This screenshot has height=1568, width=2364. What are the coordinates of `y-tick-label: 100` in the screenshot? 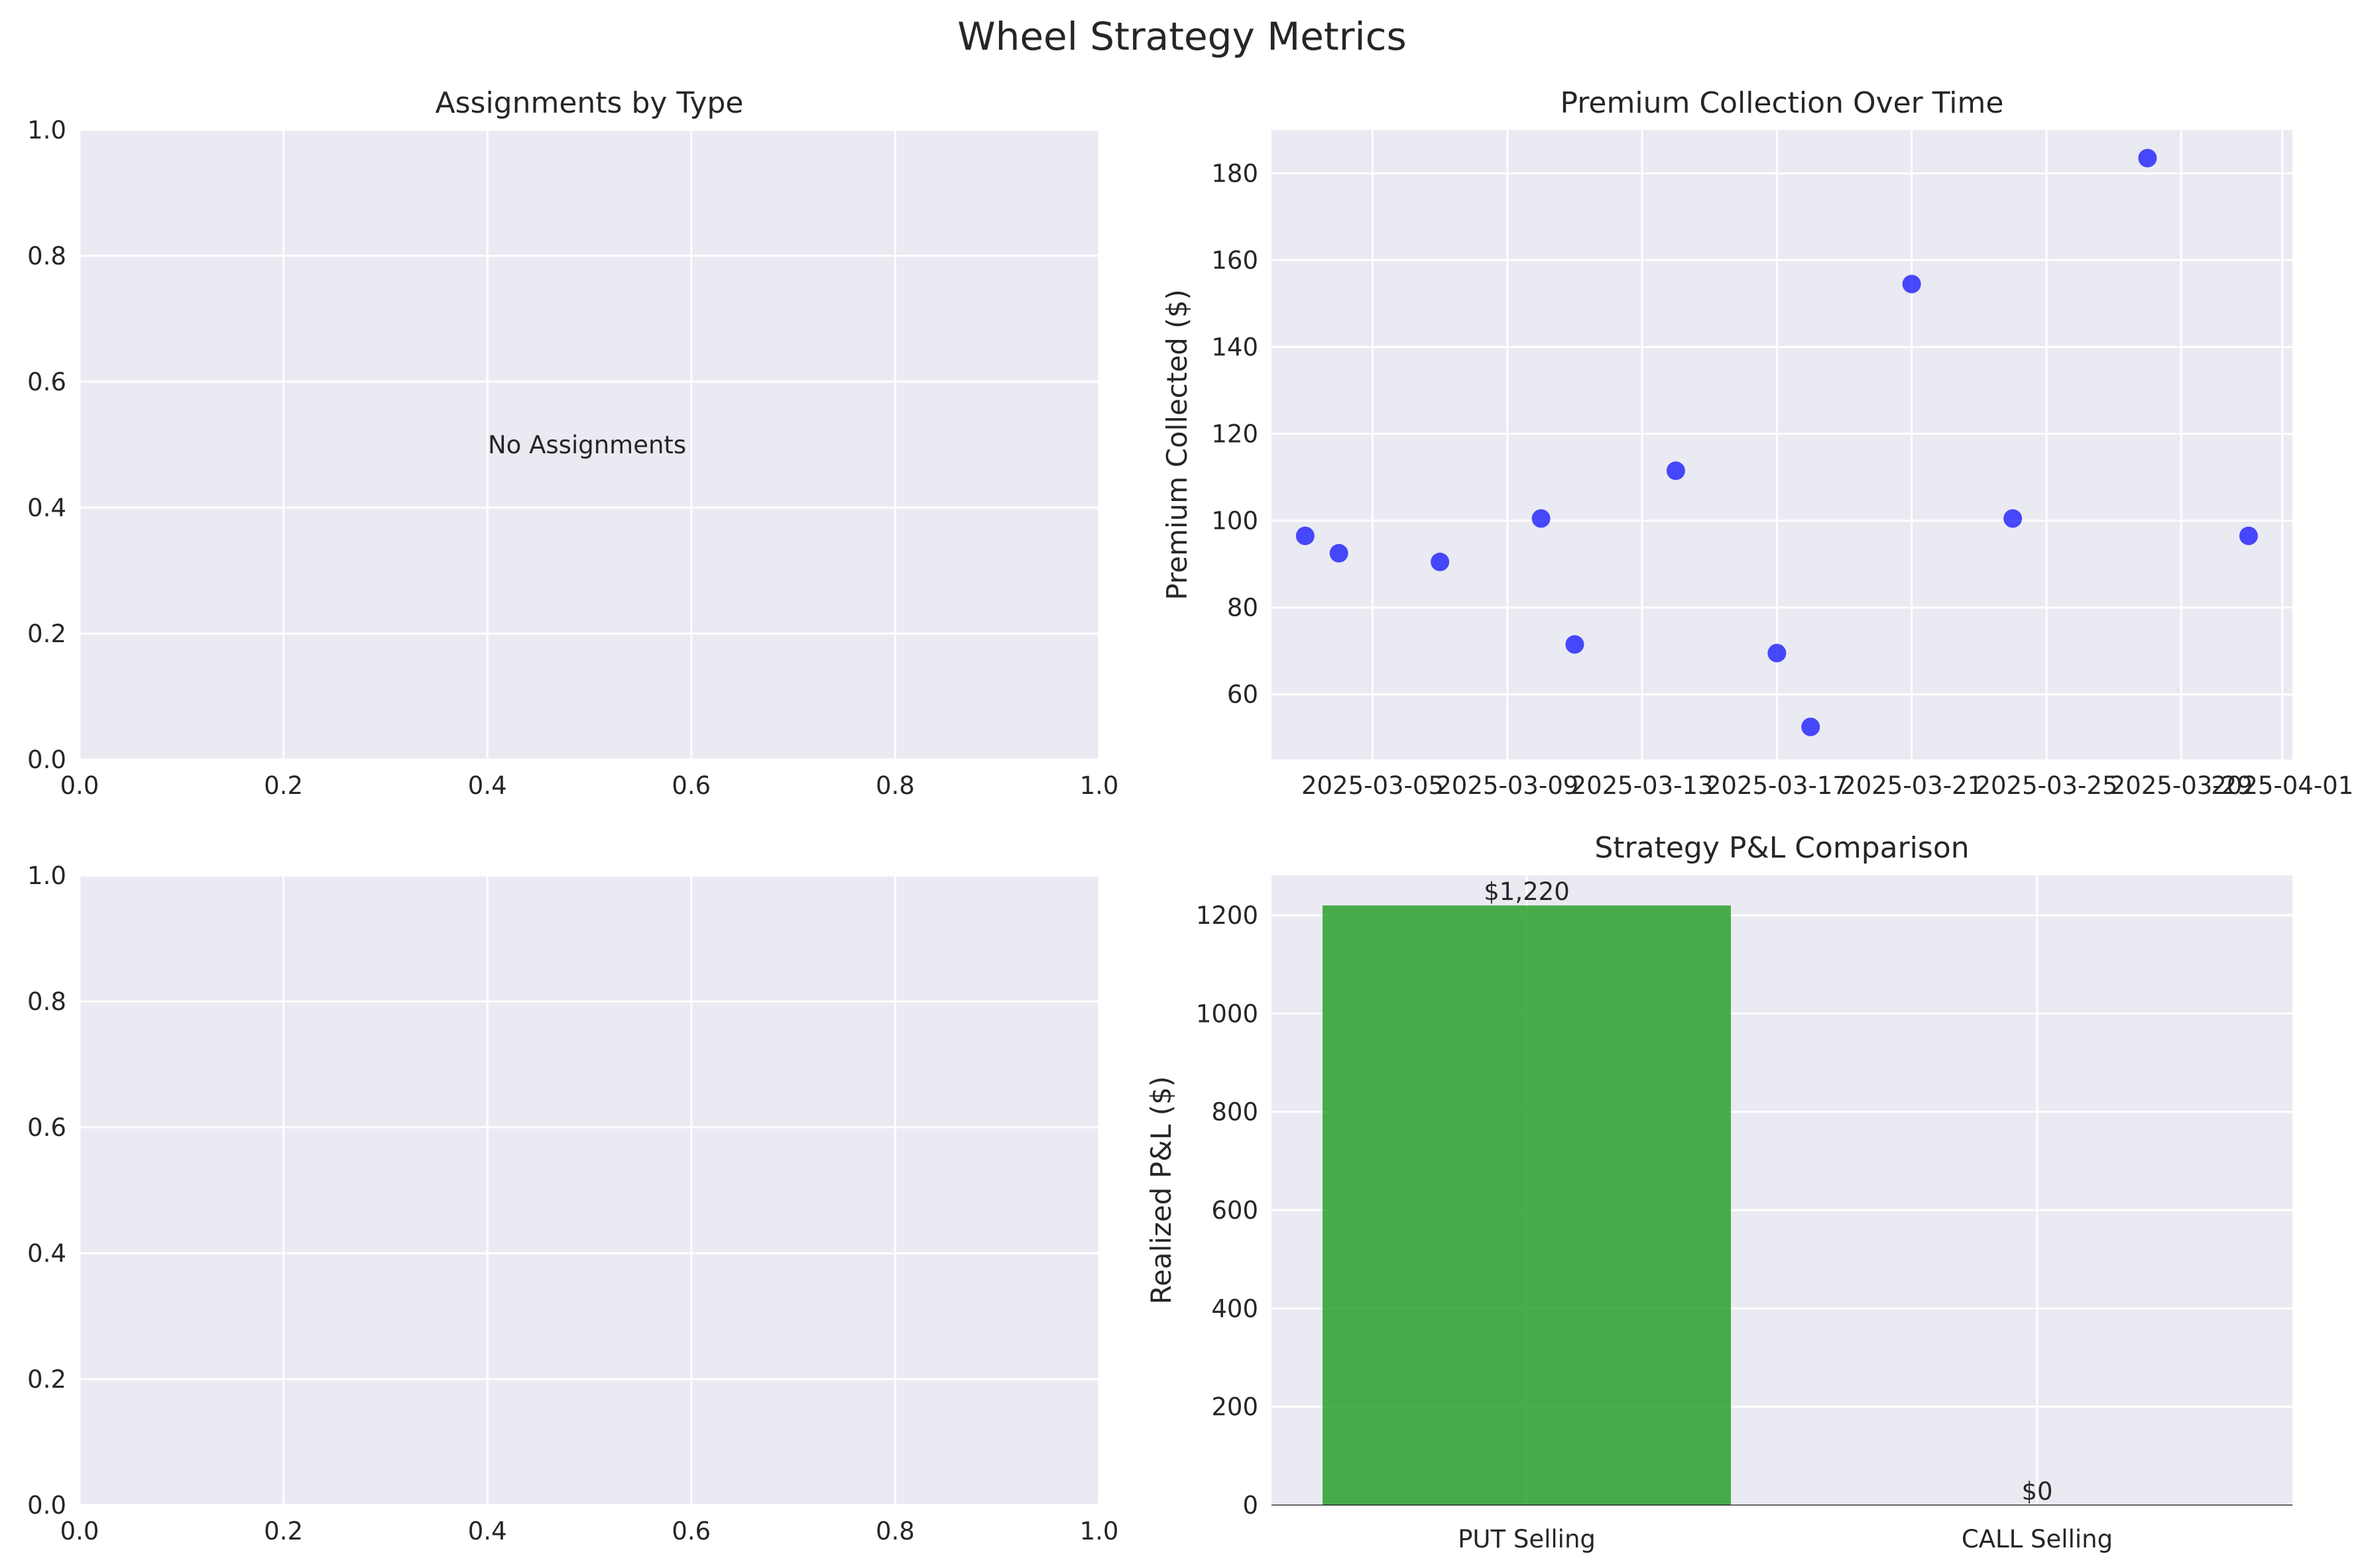 It's located at (1235, 521).